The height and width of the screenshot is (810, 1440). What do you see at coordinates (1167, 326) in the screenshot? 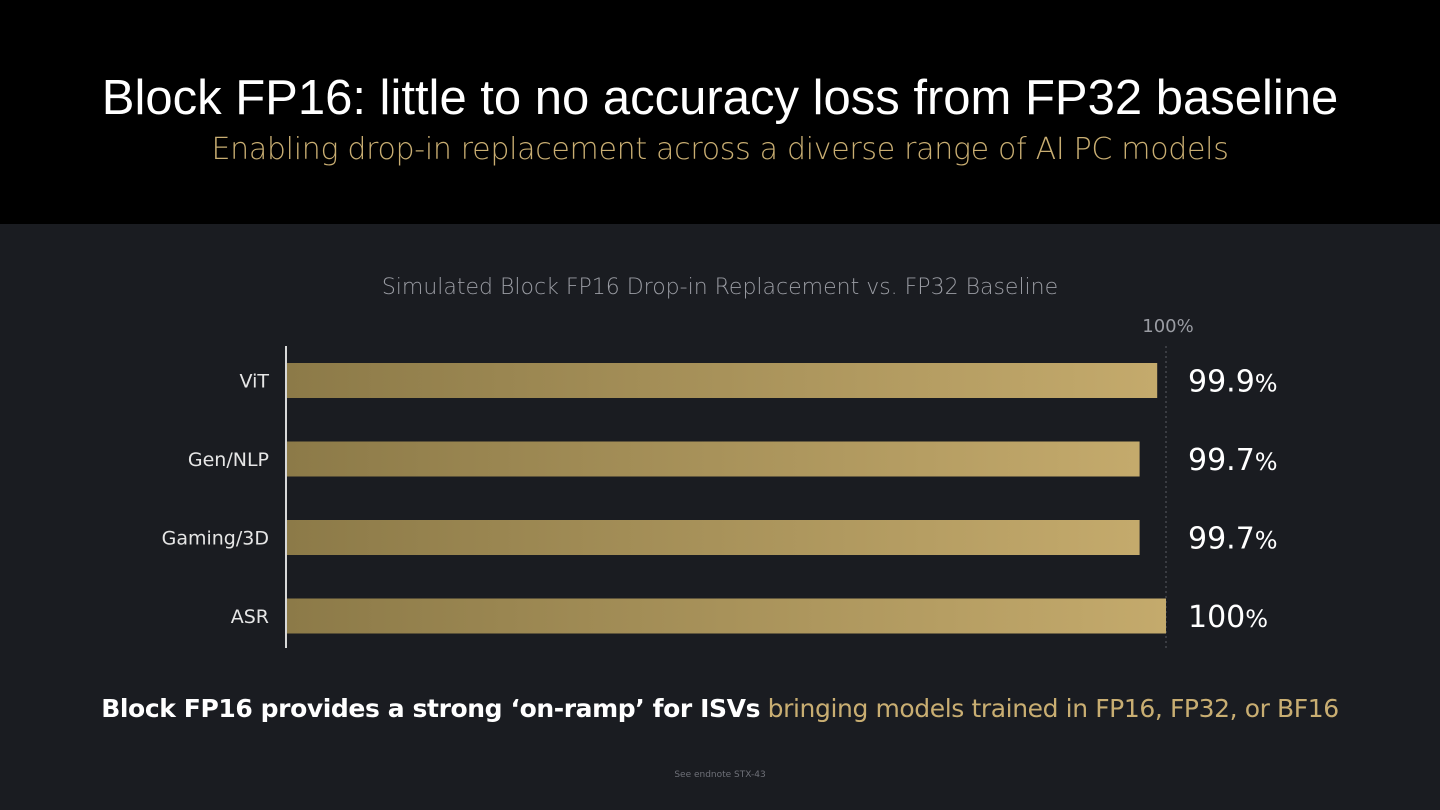
I see `reference-label: 100%` at bounding box center [1167, 326].